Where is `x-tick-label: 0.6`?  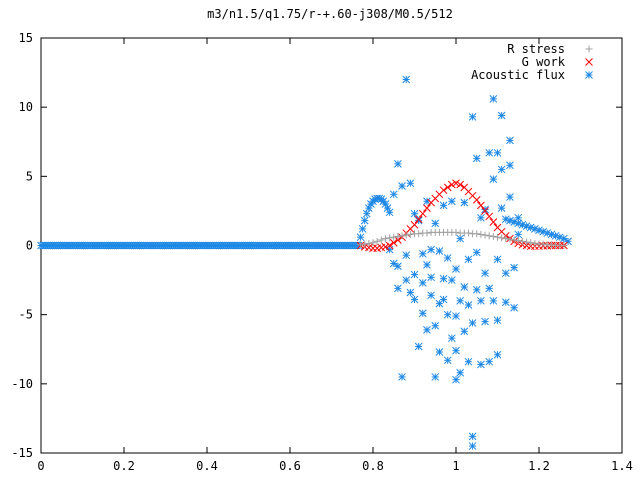 x-tick-label: 0.6 is located at coordinates (290, 466).